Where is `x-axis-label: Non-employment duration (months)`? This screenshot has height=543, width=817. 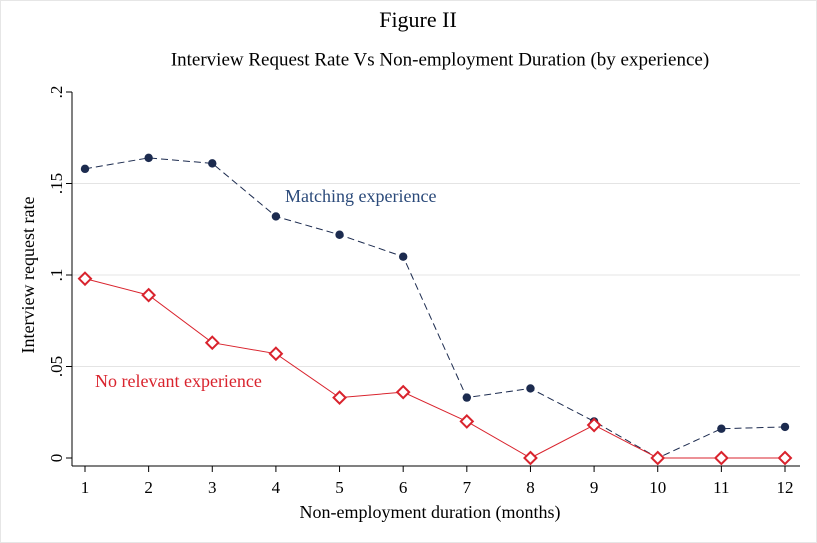 x-axis-label: Non-employment duration (months) is located at coordinates (430, 512).